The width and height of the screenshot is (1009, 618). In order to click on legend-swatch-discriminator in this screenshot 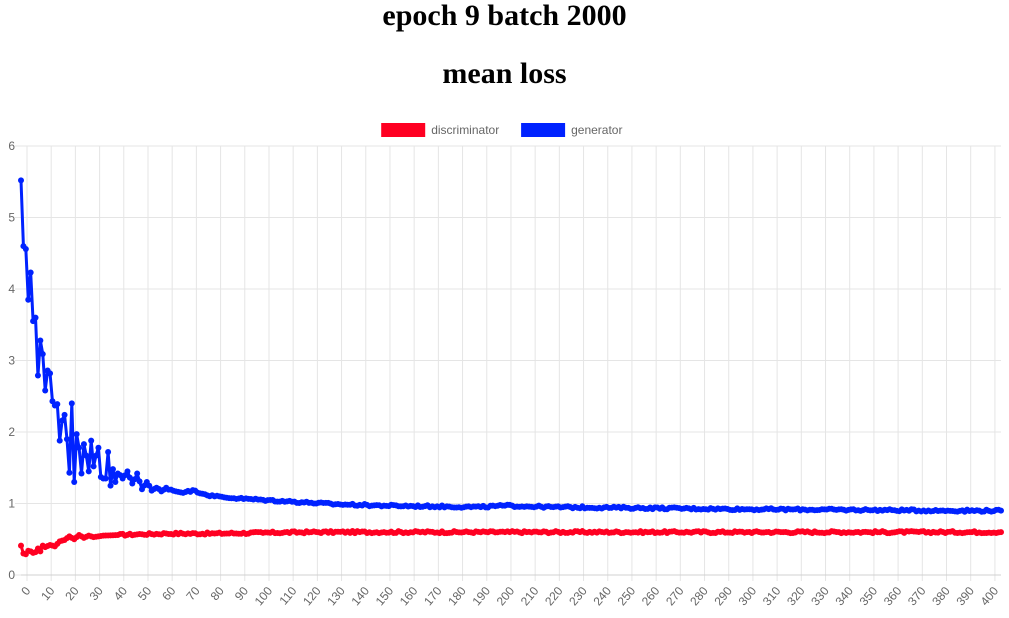, I will do `click(403, 130)`.